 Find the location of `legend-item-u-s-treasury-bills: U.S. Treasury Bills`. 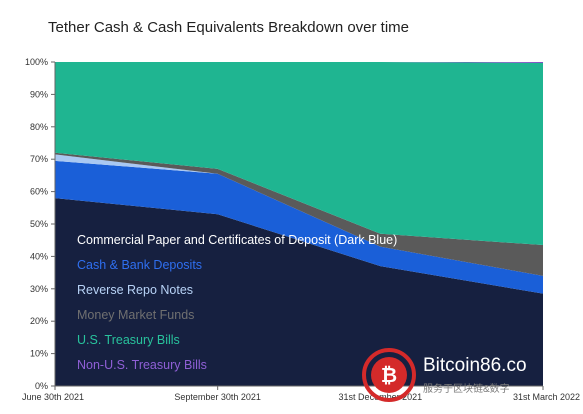

legend-item-u-s-treasury-bills: U.S. Treasury Bills is located at coordinates (128, 340).